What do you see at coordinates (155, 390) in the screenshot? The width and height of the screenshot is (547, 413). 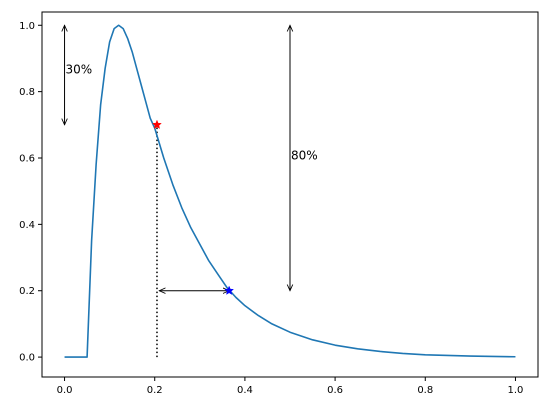 I see `x-tick-label: 0.2` at bounding box center [155, 390].